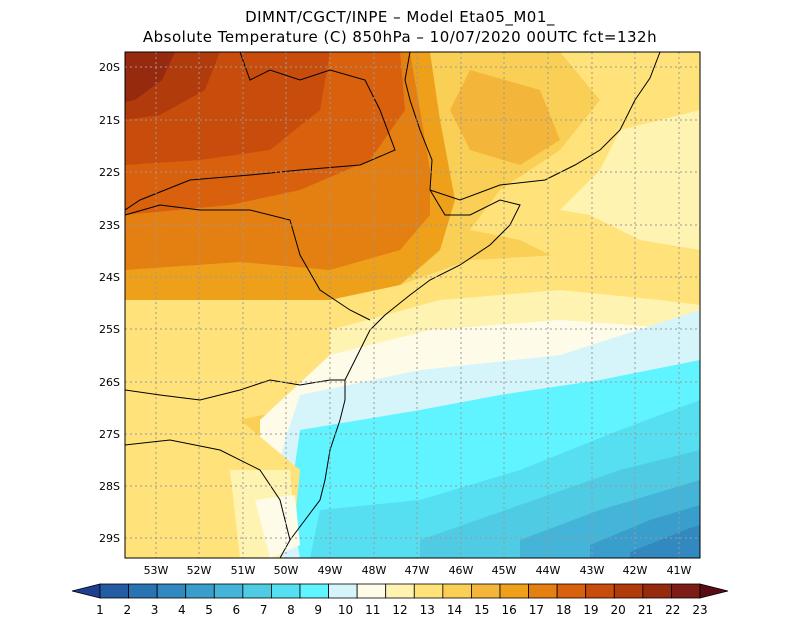  Describe the element at coordinates (109, 434) in the screenshot. I see `lat-label: 27S` at that location.